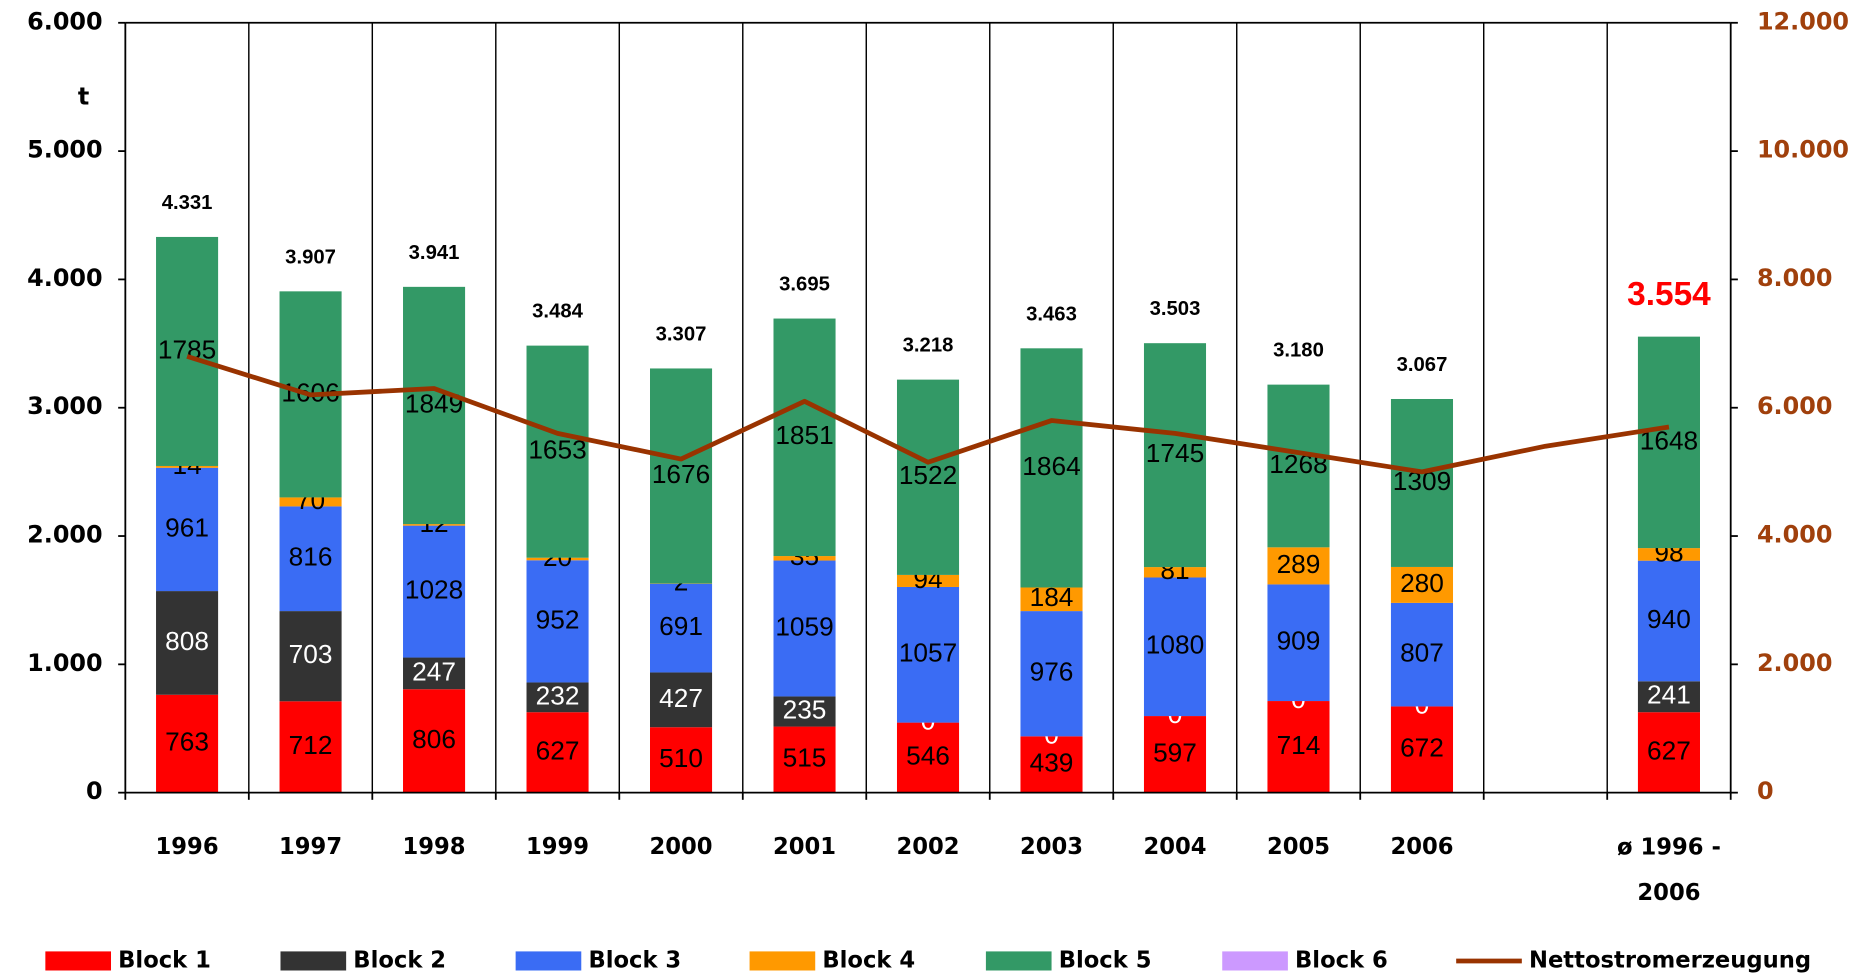 The width and height of the screenshot is (1862, 973). What do you see at coordinates (805, 758) in the screenshot?
I see `data-label: 515` at bounding box center [805, 758].